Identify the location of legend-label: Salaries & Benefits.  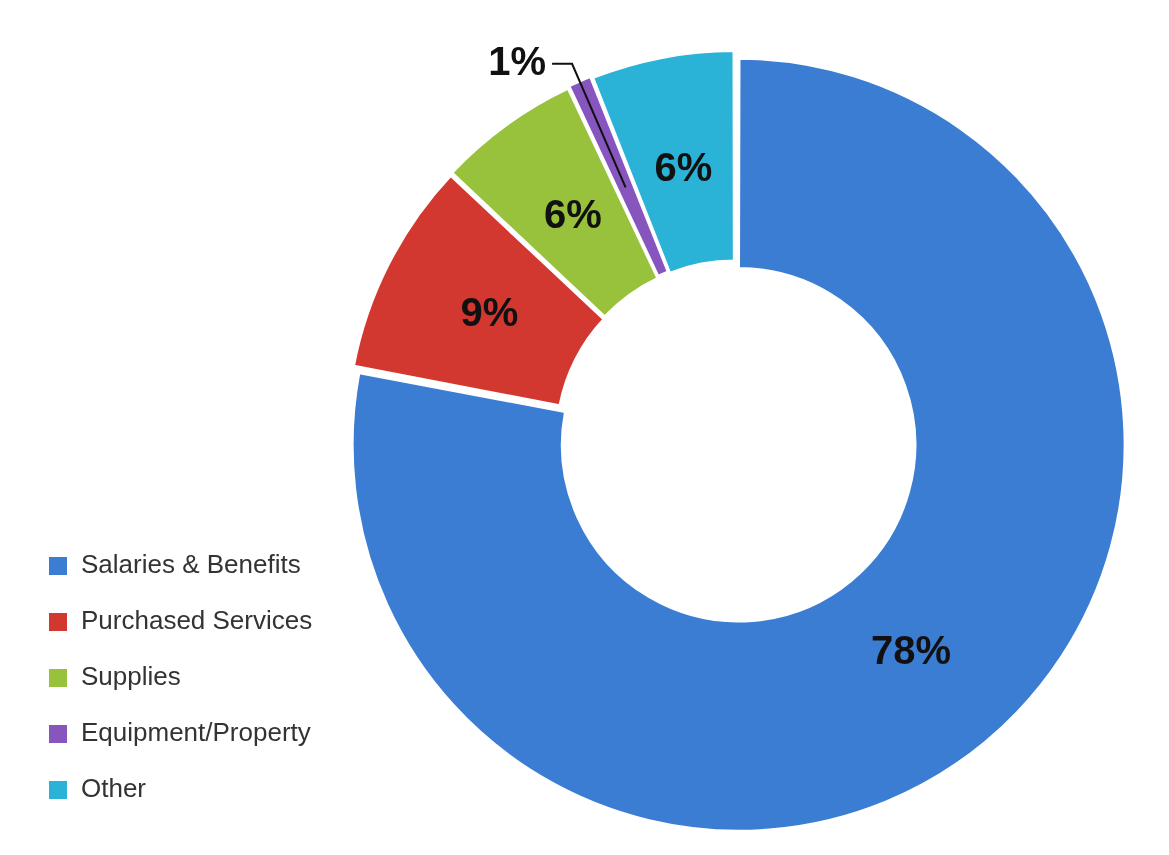
(191, 564).